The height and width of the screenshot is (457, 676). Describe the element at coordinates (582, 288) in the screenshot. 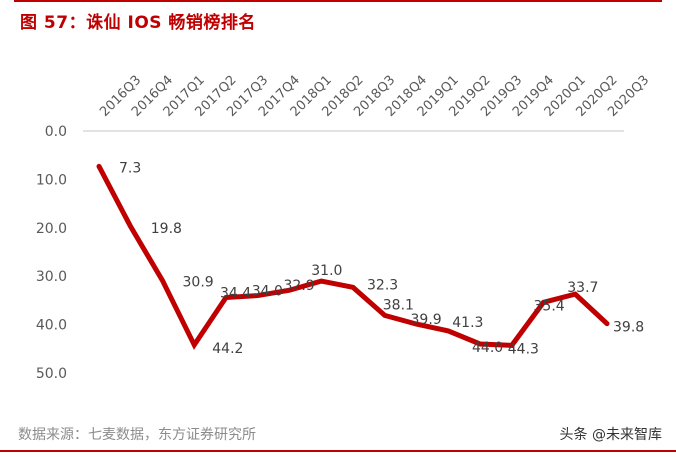

I see `data-label: 33.7` at that location.